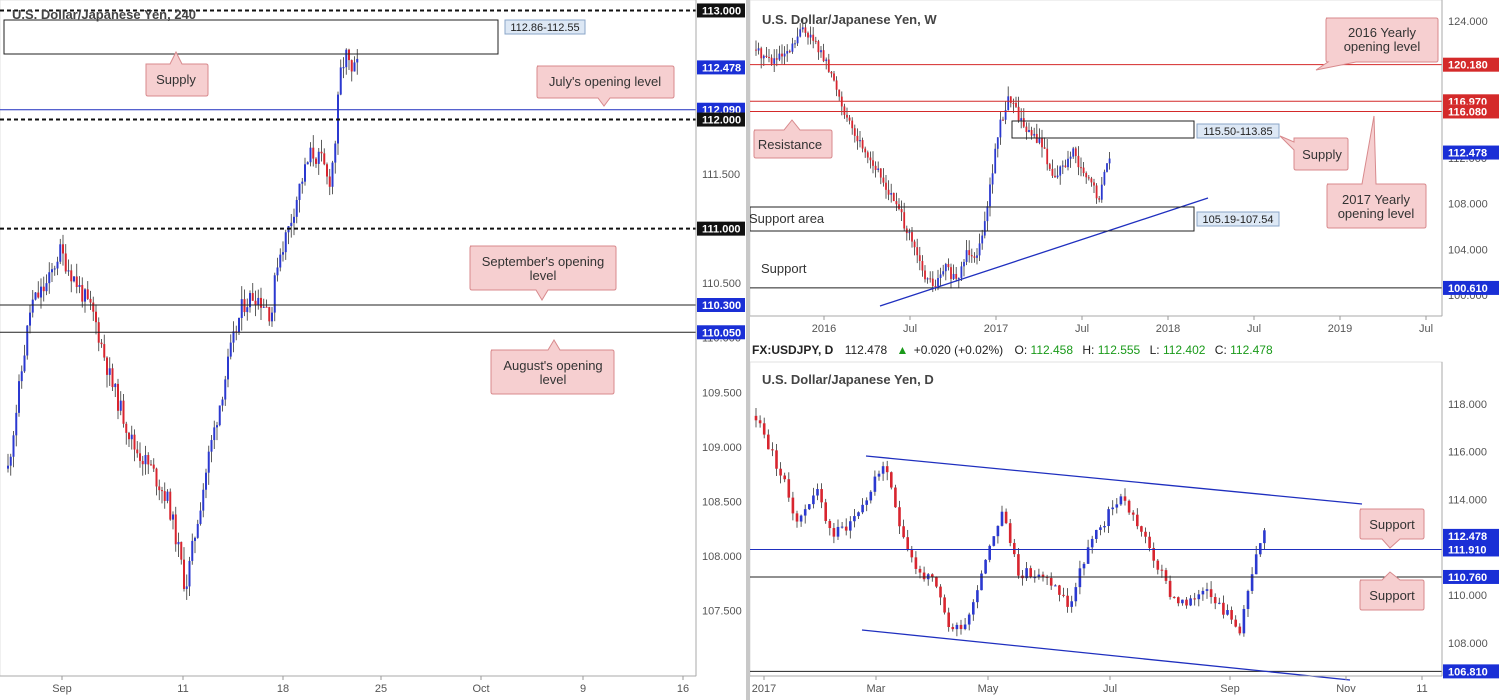 This screenshot has width=1502, height=700. I want to click on weekly-note-2016-yearly: 2016 Yearly opening level, so click(1377, 44).